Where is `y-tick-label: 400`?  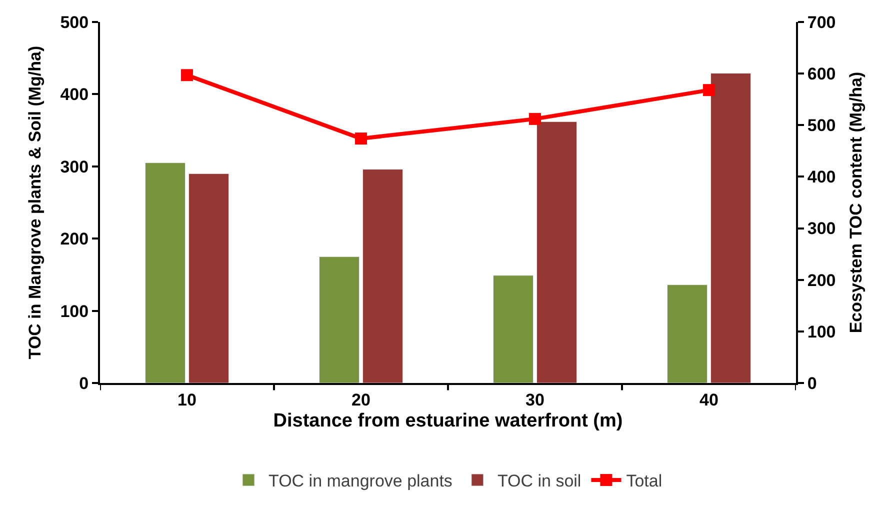 y-tick-label: 400 is located at coordinates (74, 94).